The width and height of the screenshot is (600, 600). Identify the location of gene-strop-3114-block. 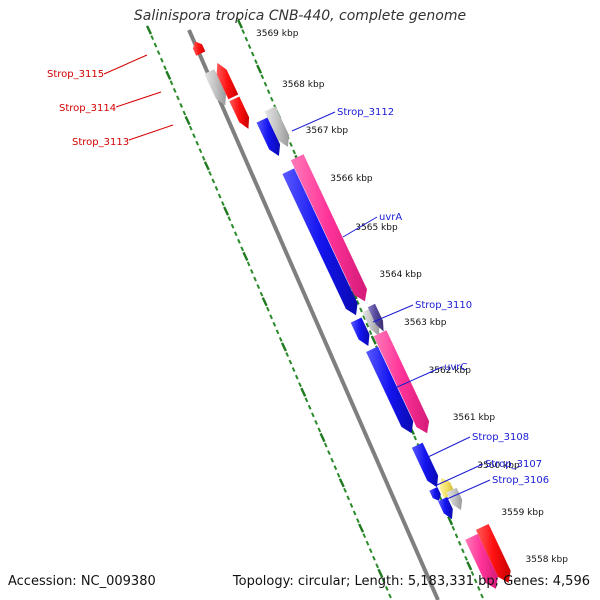
(215, 87).